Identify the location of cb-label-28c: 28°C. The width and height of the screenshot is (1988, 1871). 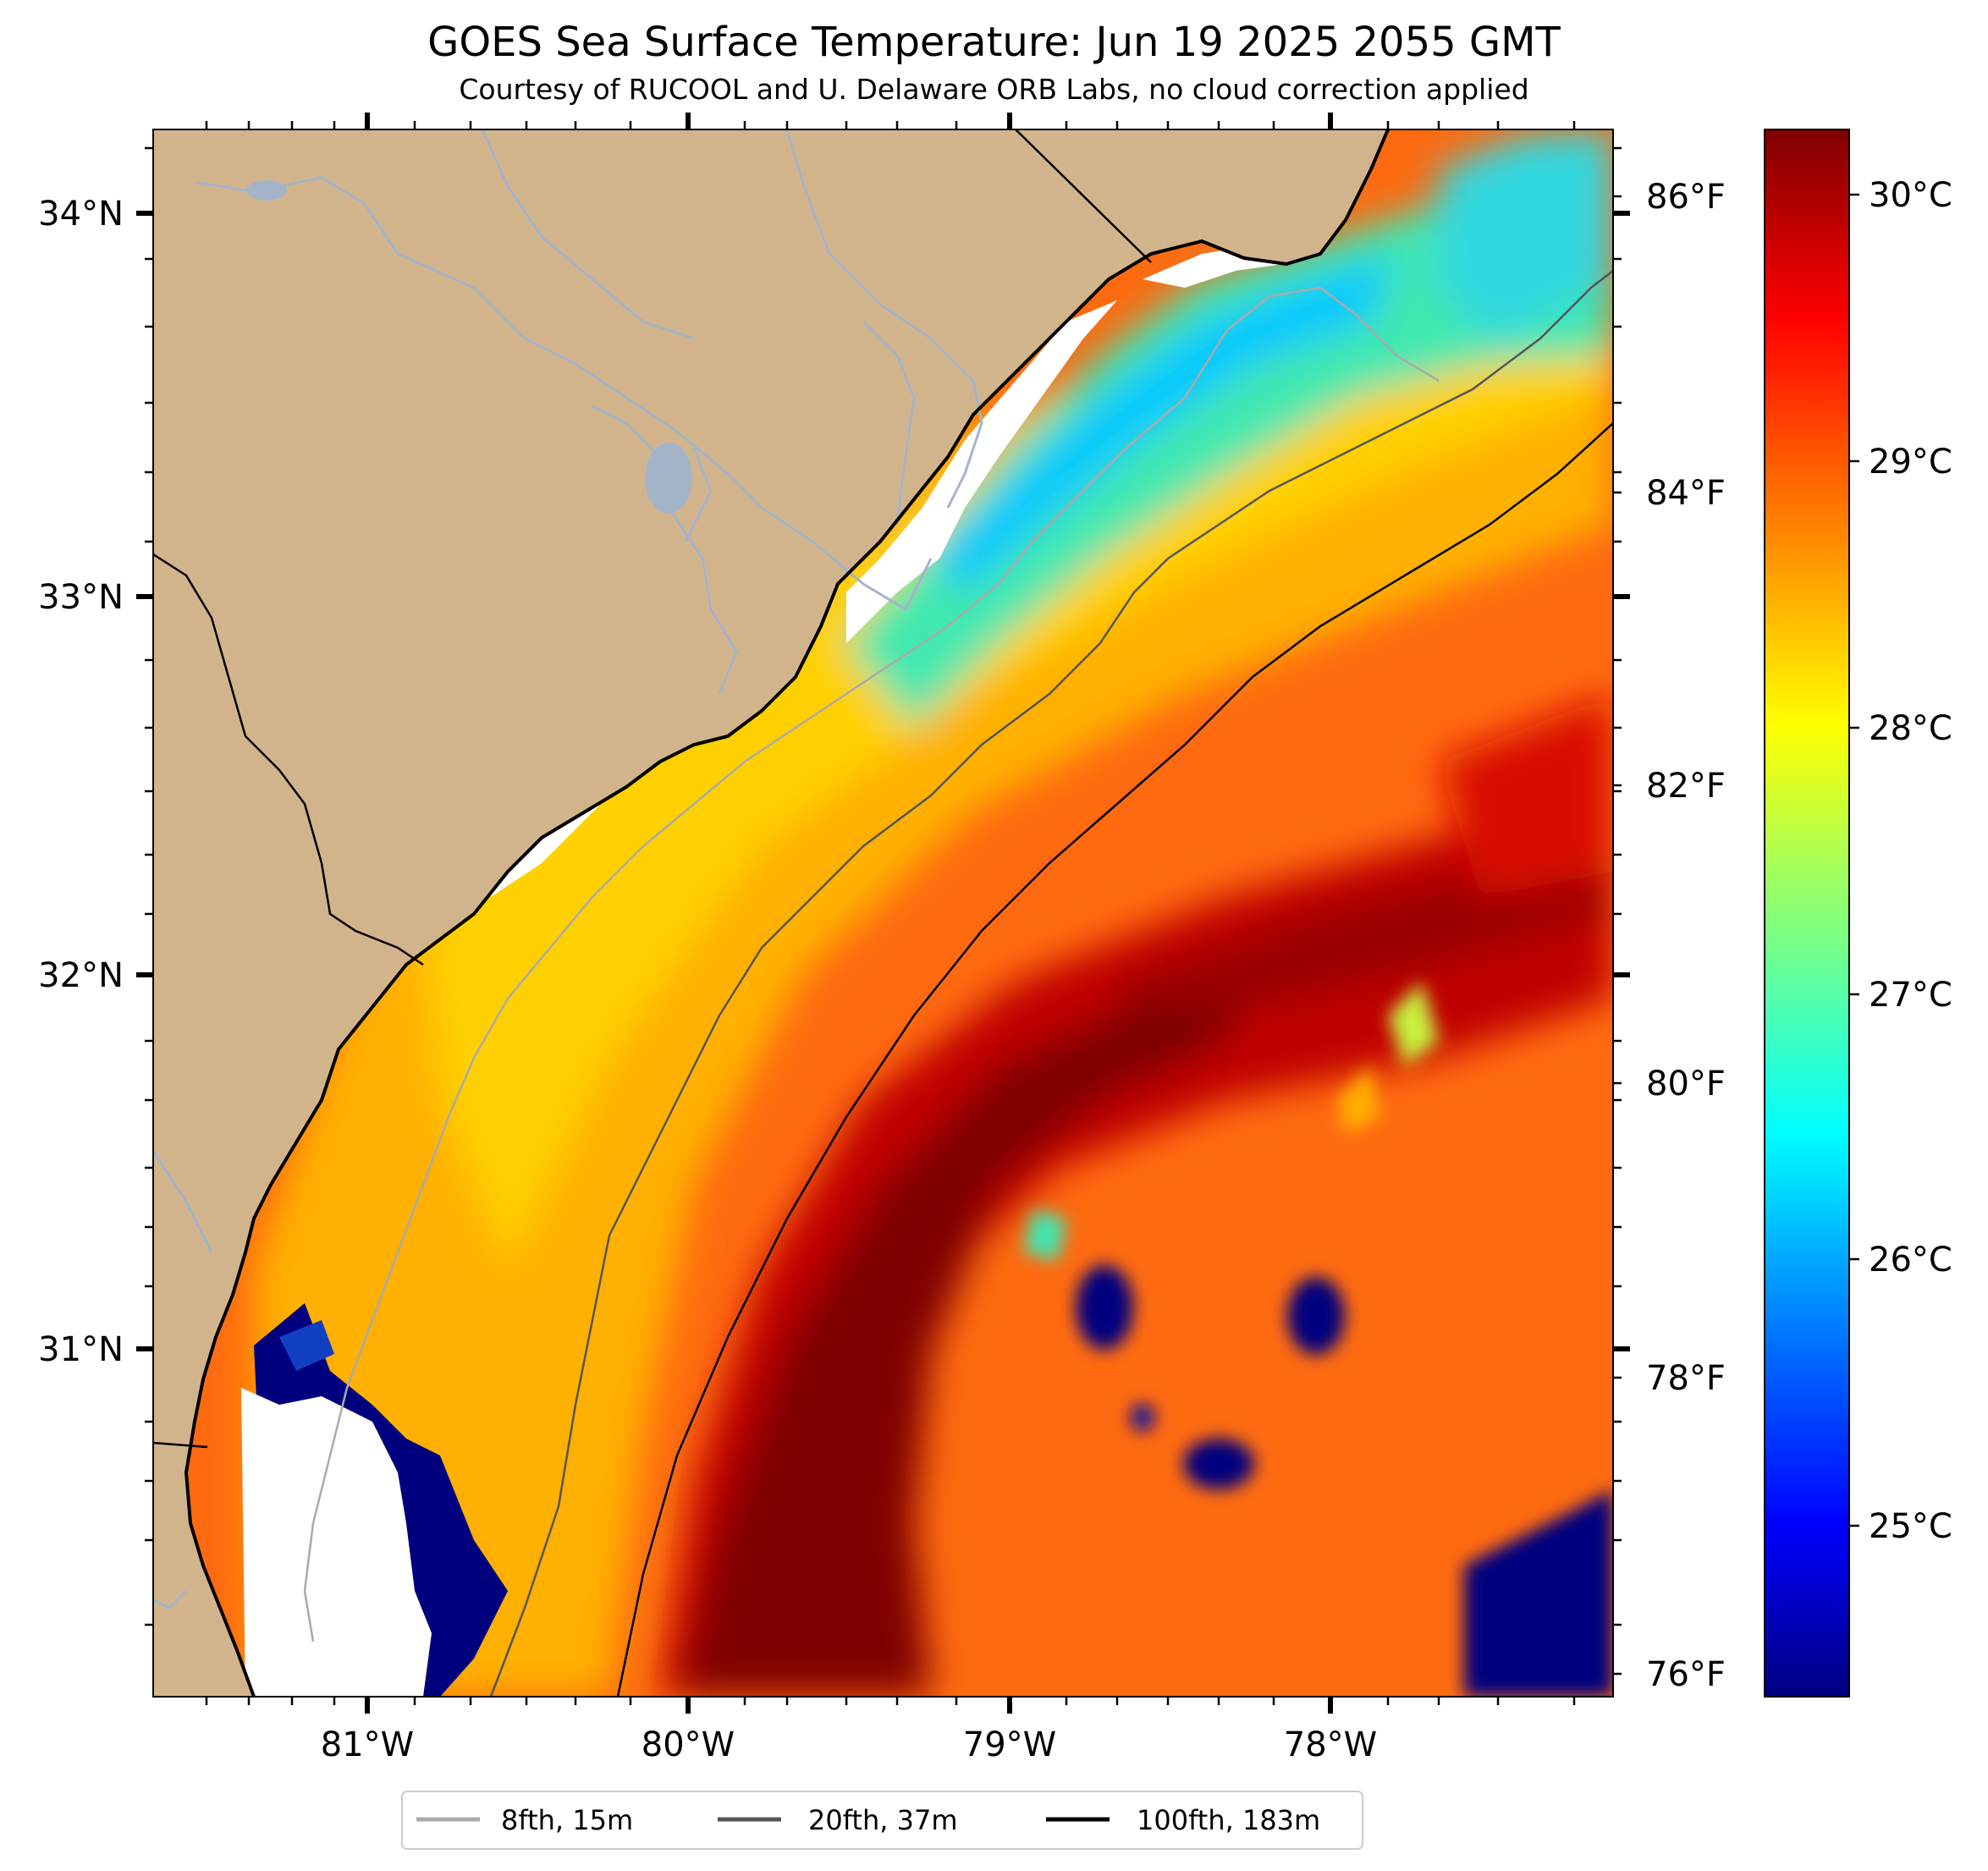
(1910, 729).